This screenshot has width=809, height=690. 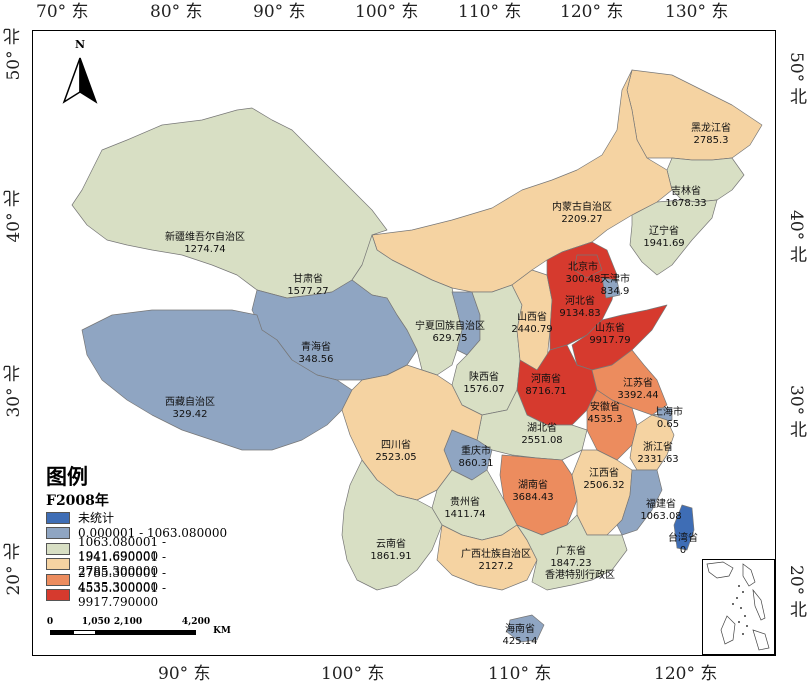 I want to click on left-tick: 40° 北, so click(x=14, y=216).